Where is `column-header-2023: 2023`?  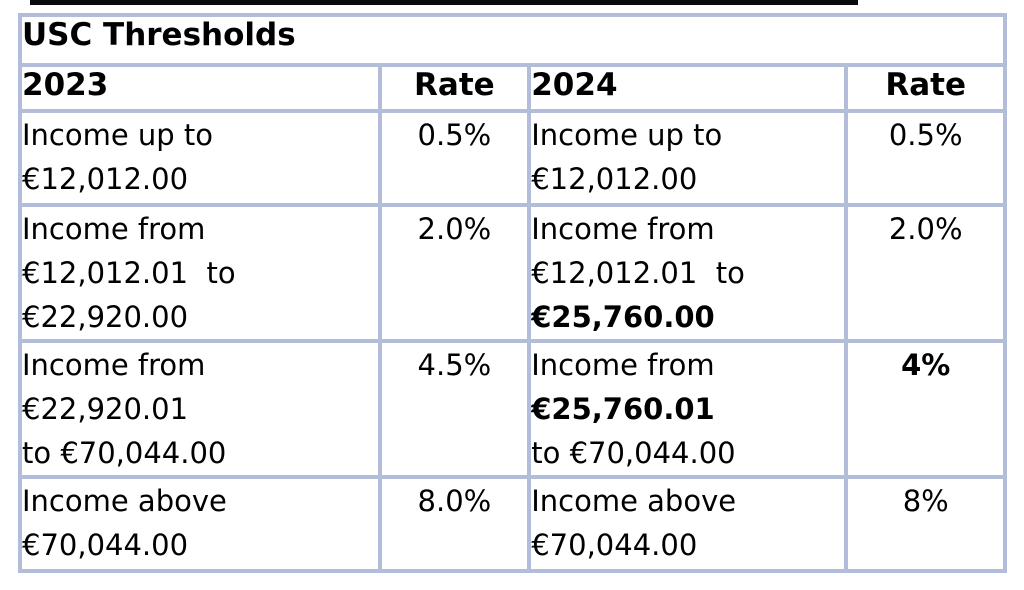 column-header-2023: 2023 is located at coordinates (200, 88).